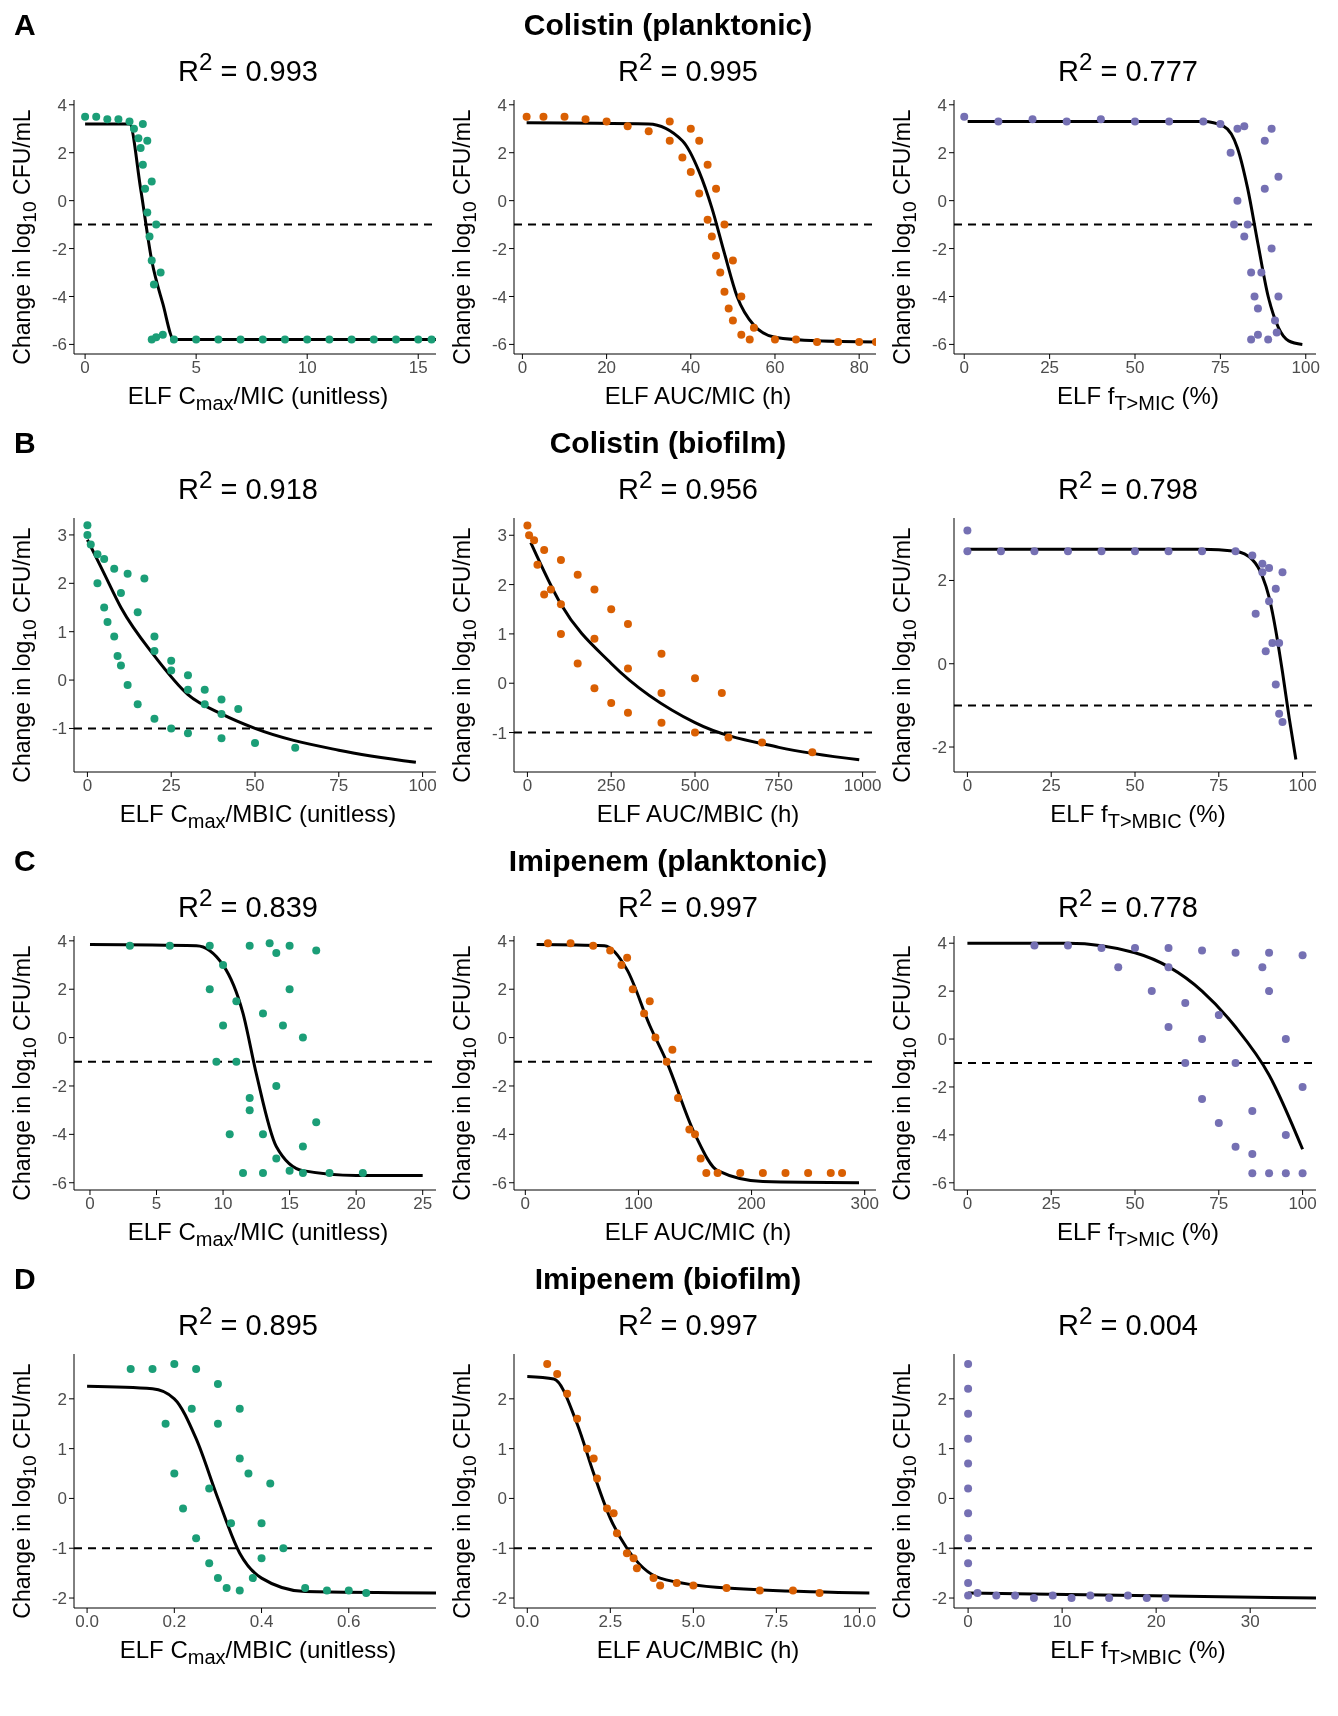 This screenshot has width=1338, height=1716. I want to click on x-tick-label: 500, so click(695, 786).